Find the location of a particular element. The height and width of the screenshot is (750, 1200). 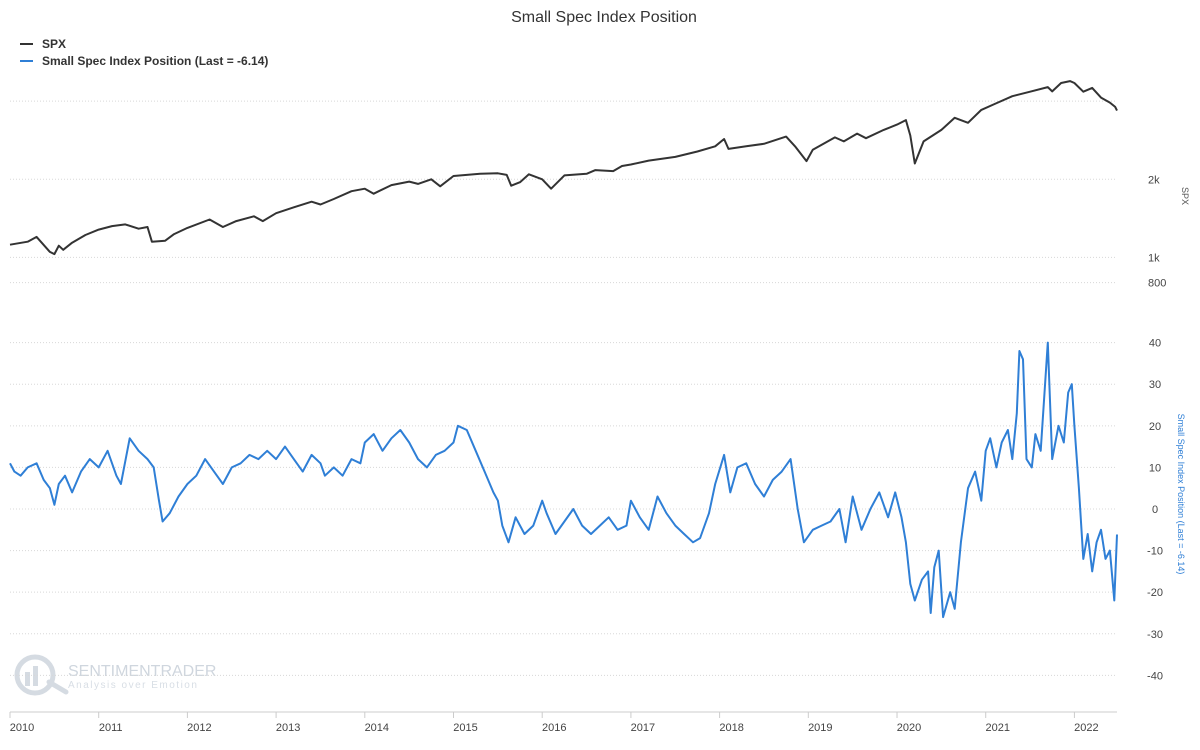

ssi-tick-label: 10 is located at coordinates (1155, 468).